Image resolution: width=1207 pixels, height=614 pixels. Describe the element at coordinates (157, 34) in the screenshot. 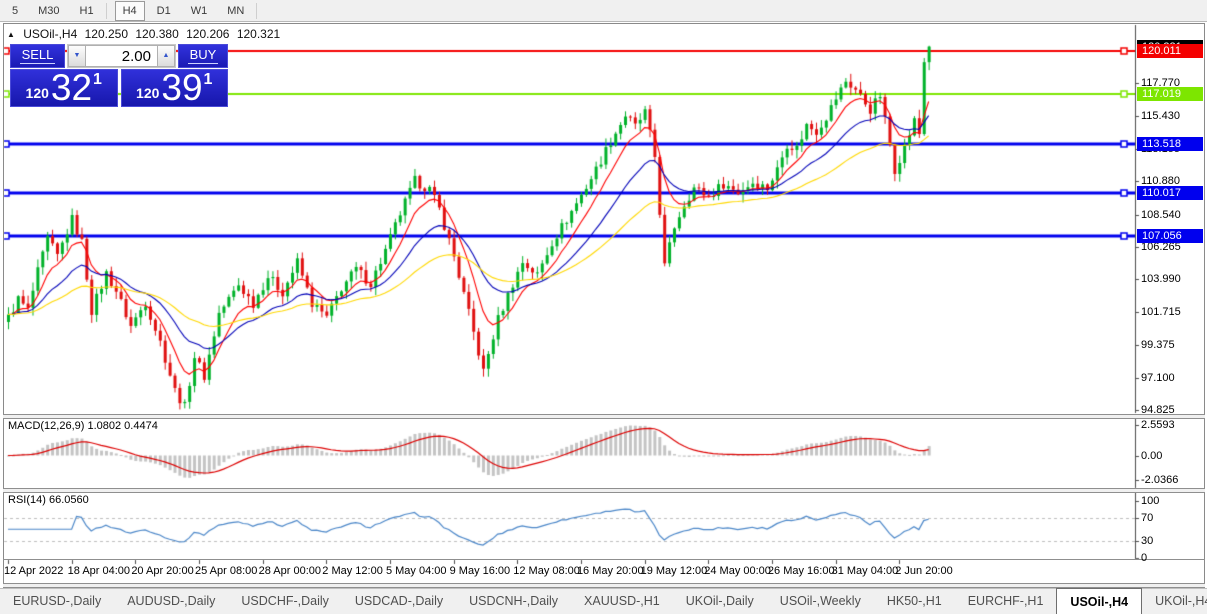

I see `ohlc-high: 120.380` at that location.